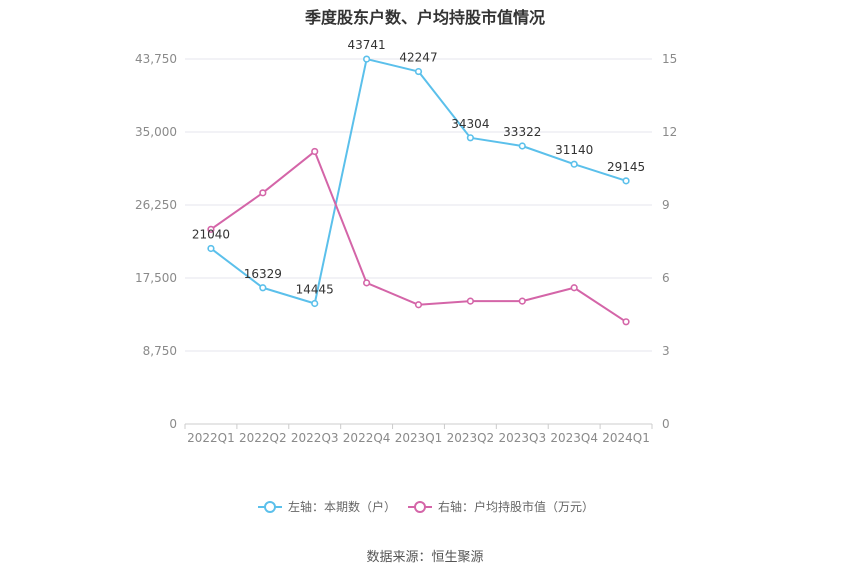 The width and height of the screenshot is (850, 575). What do you see at coordinates (471, 438) in the screenshot?
I see `x-tick-label: 2023Q2` at bounding box center [471, 438].